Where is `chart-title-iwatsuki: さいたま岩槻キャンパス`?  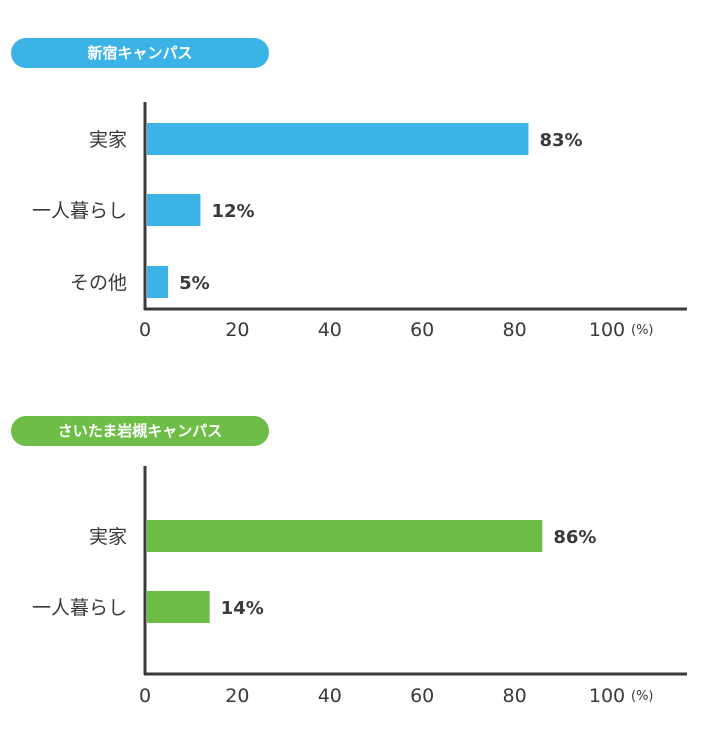
chart-title-iwatsuki: さいたま岩槻キャンパス is located at coordinates (140, 431).